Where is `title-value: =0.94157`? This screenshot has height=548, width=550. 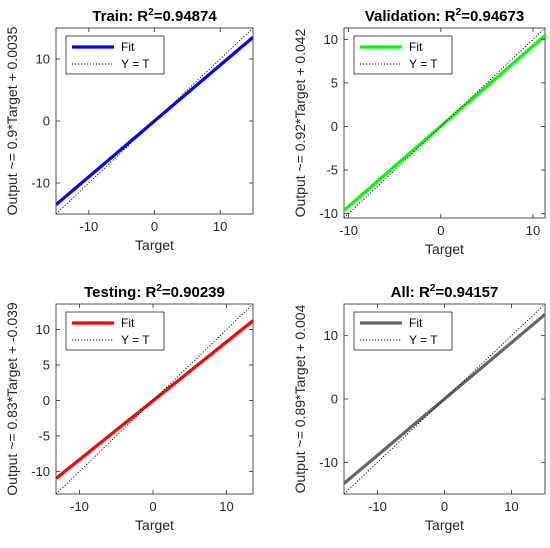 title-value: =0.94157 is located at coordinates (466, 292).